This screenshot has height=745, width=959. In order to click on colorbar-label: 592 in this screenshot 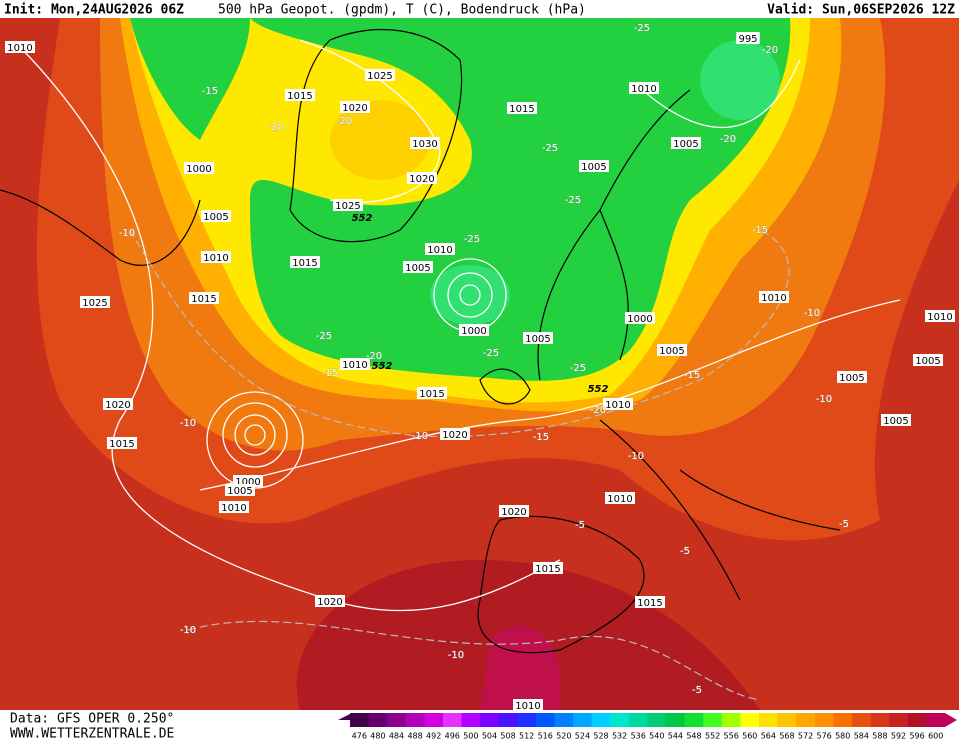, I will do `click(898, 736)`.